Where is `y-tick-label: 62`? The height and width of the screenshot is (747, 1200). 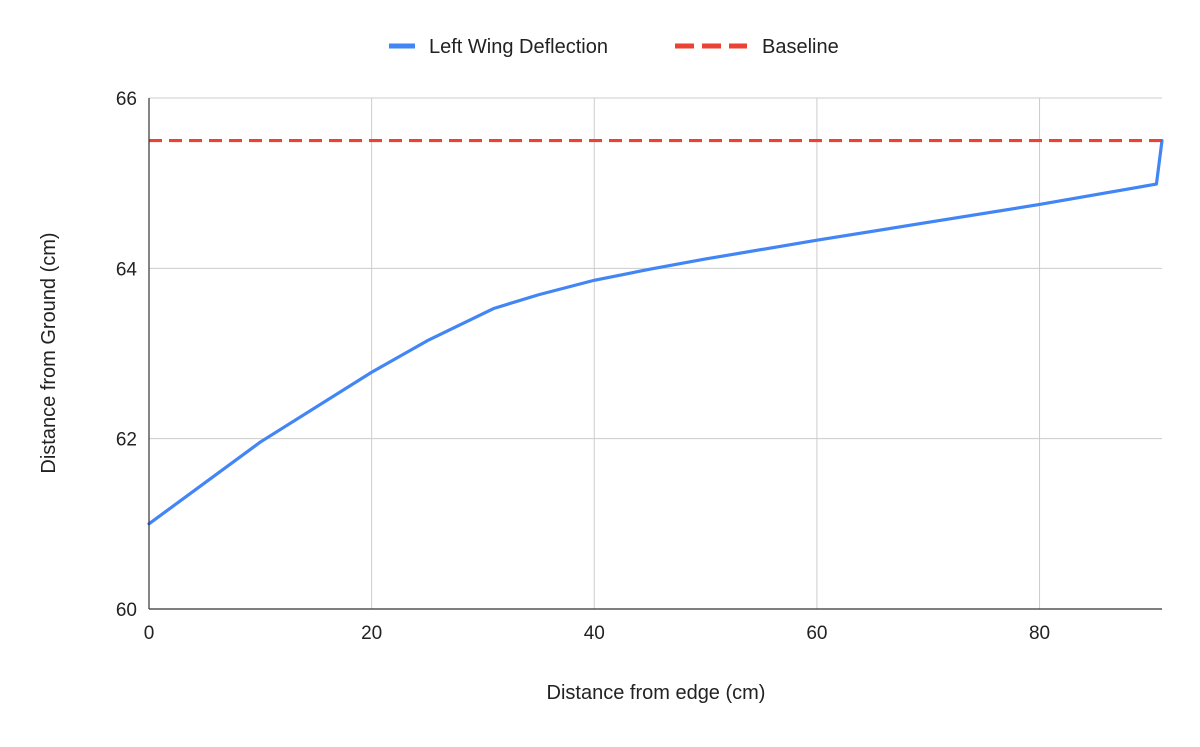 y-tick-label: 62 is located at coordinates (126, 440).